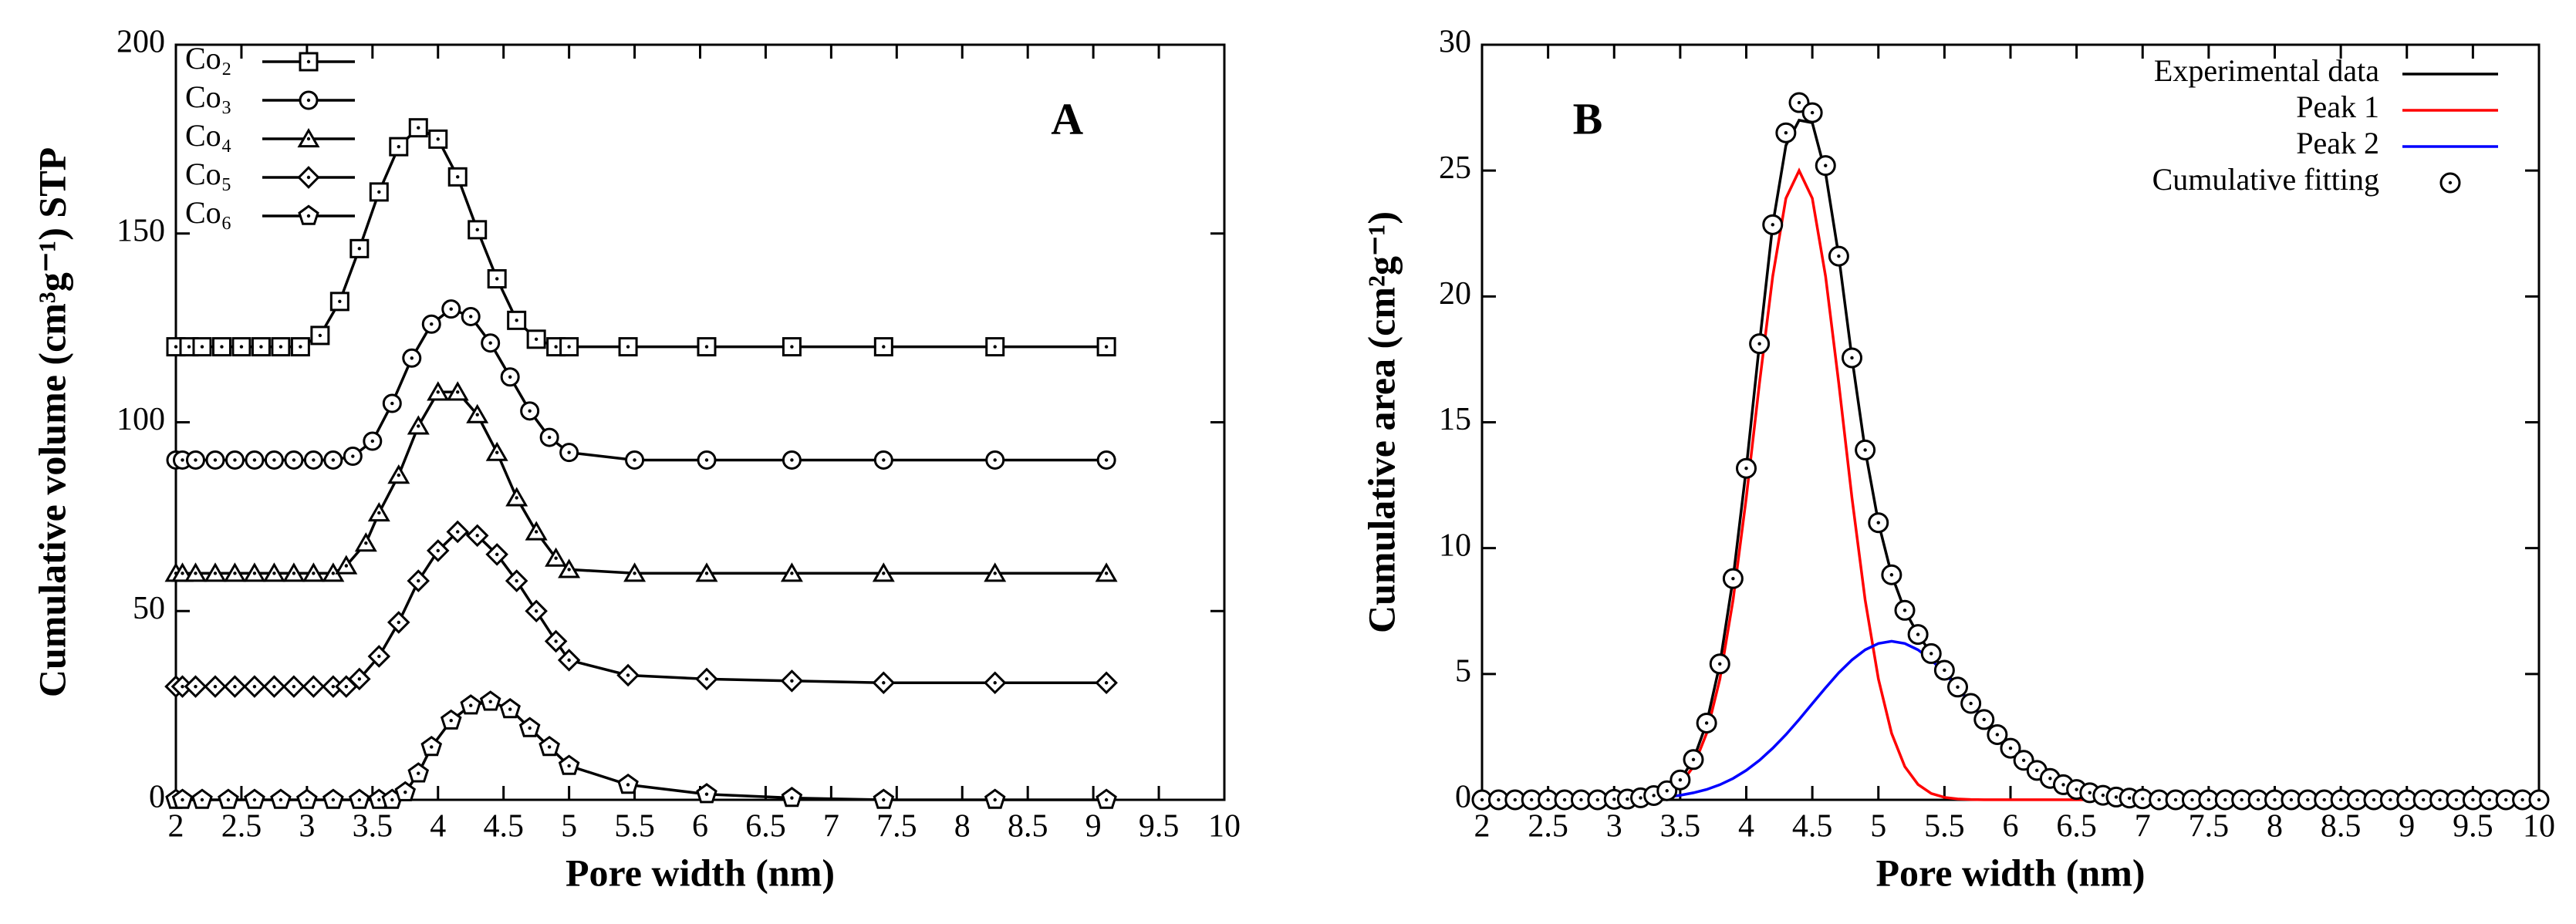 The height and width of the screenshot is (924, 2576). Describe the element at coordinates (1455, 545) in the screenshot. I see `y-tick-label: 10` at that location.